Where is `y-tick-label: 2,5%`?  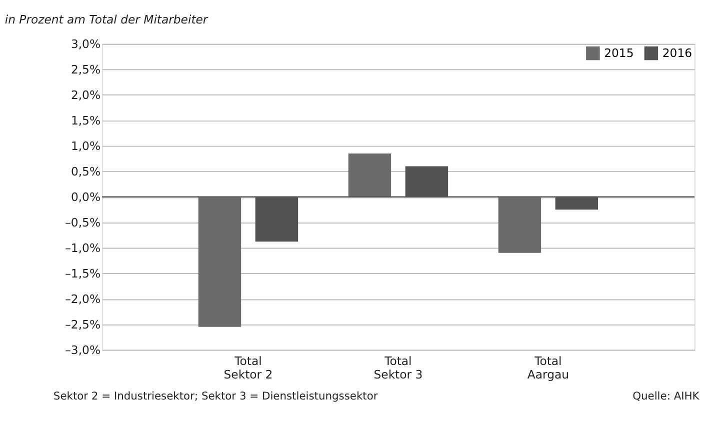 y-tick-label: 2,5% is located at coordinates (85, 69).